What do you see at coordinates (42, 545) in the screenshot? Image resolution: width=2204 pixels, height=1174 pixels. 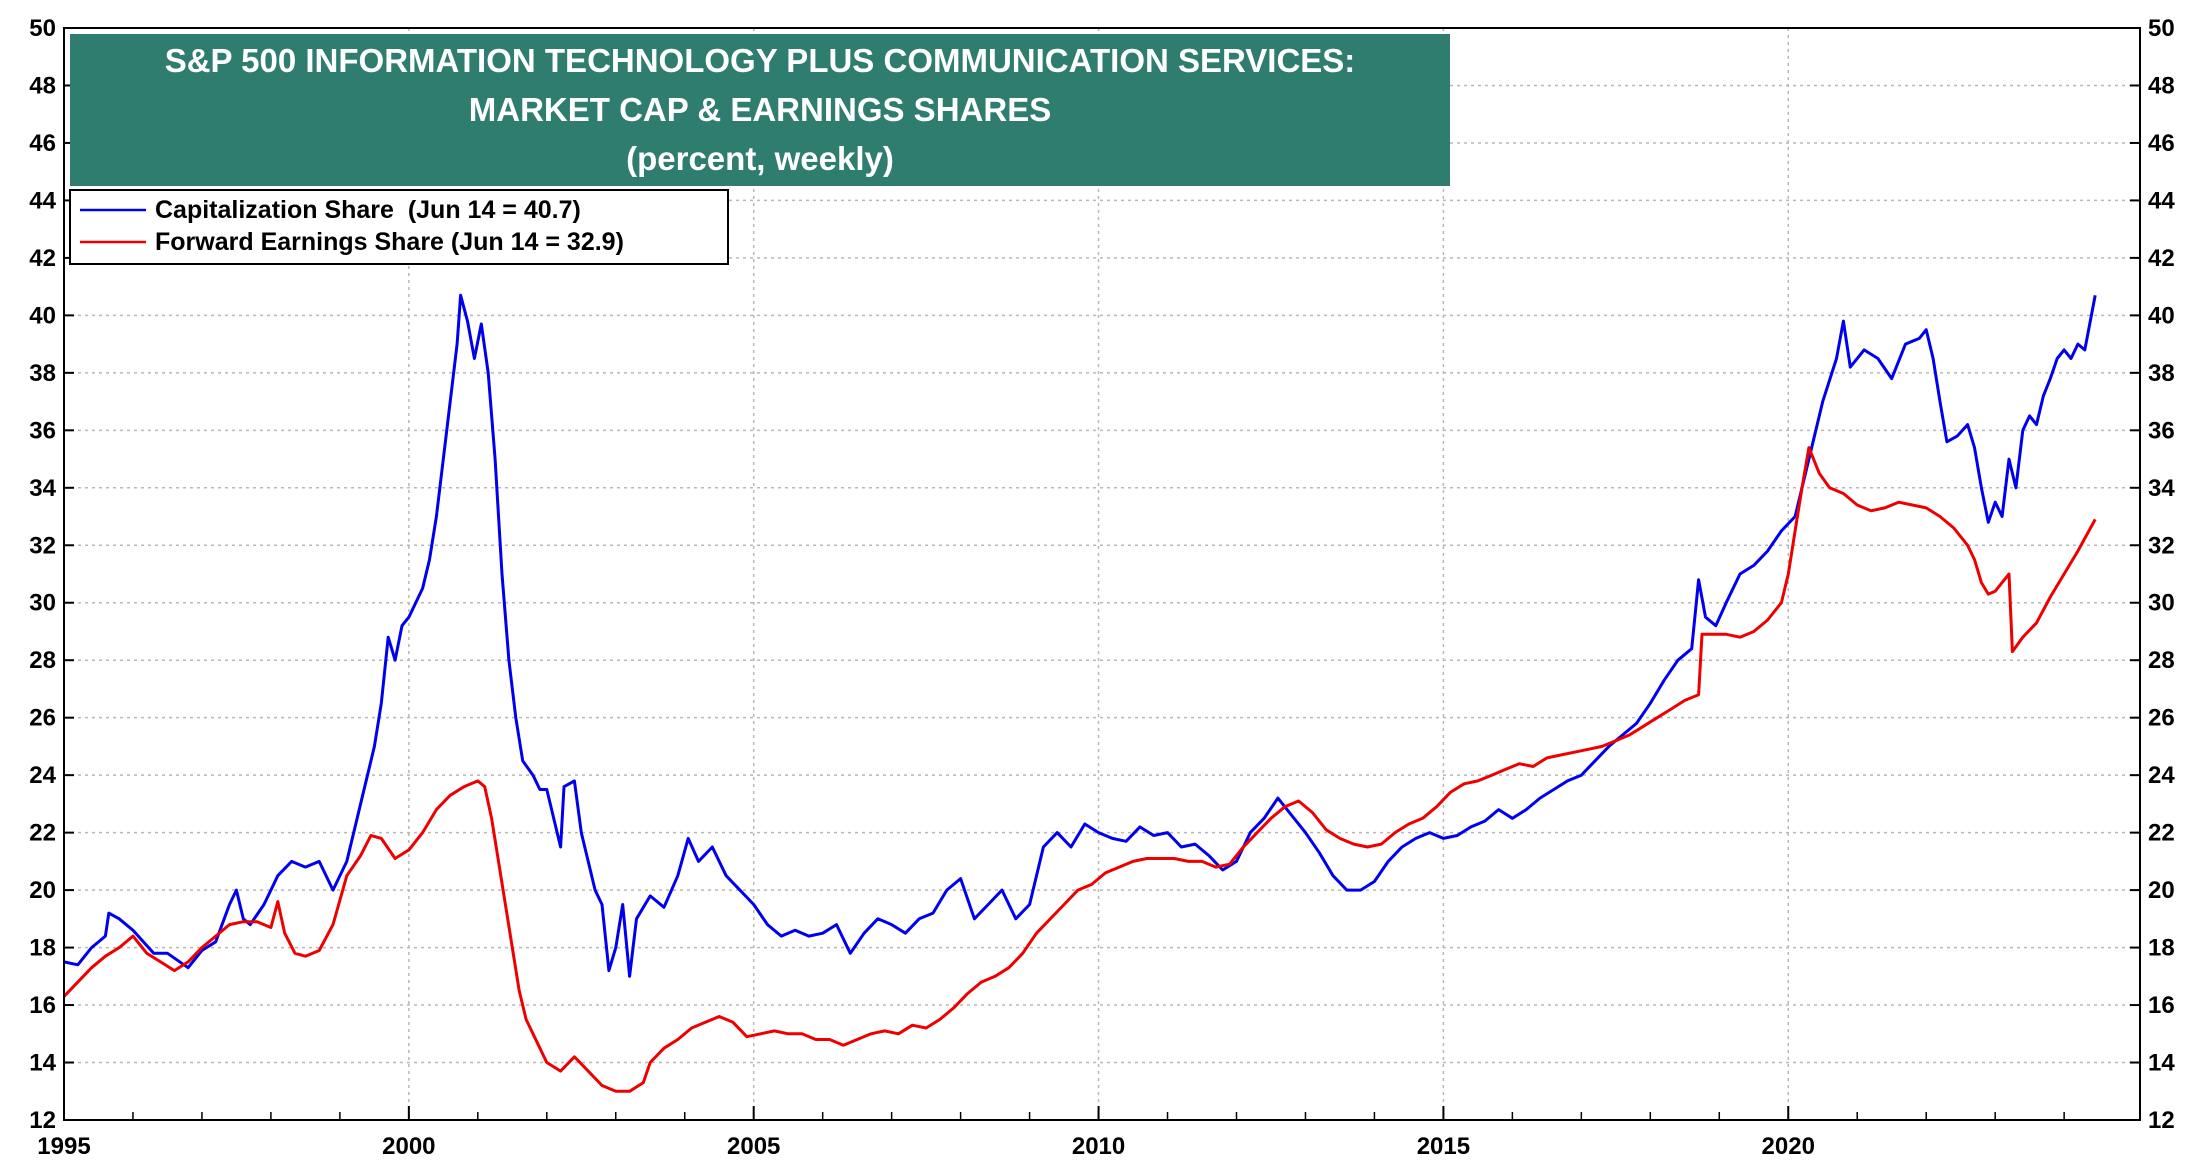 I see `y-tick-label-left: 32` at bounding box center [42, 545].